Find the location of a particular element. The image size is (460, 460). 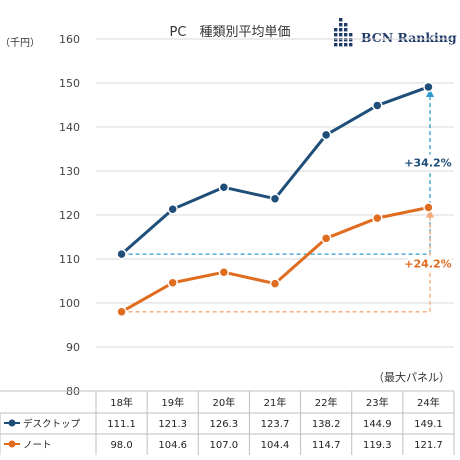

y-tick-label: 90 is located at coordinates (73, 347).